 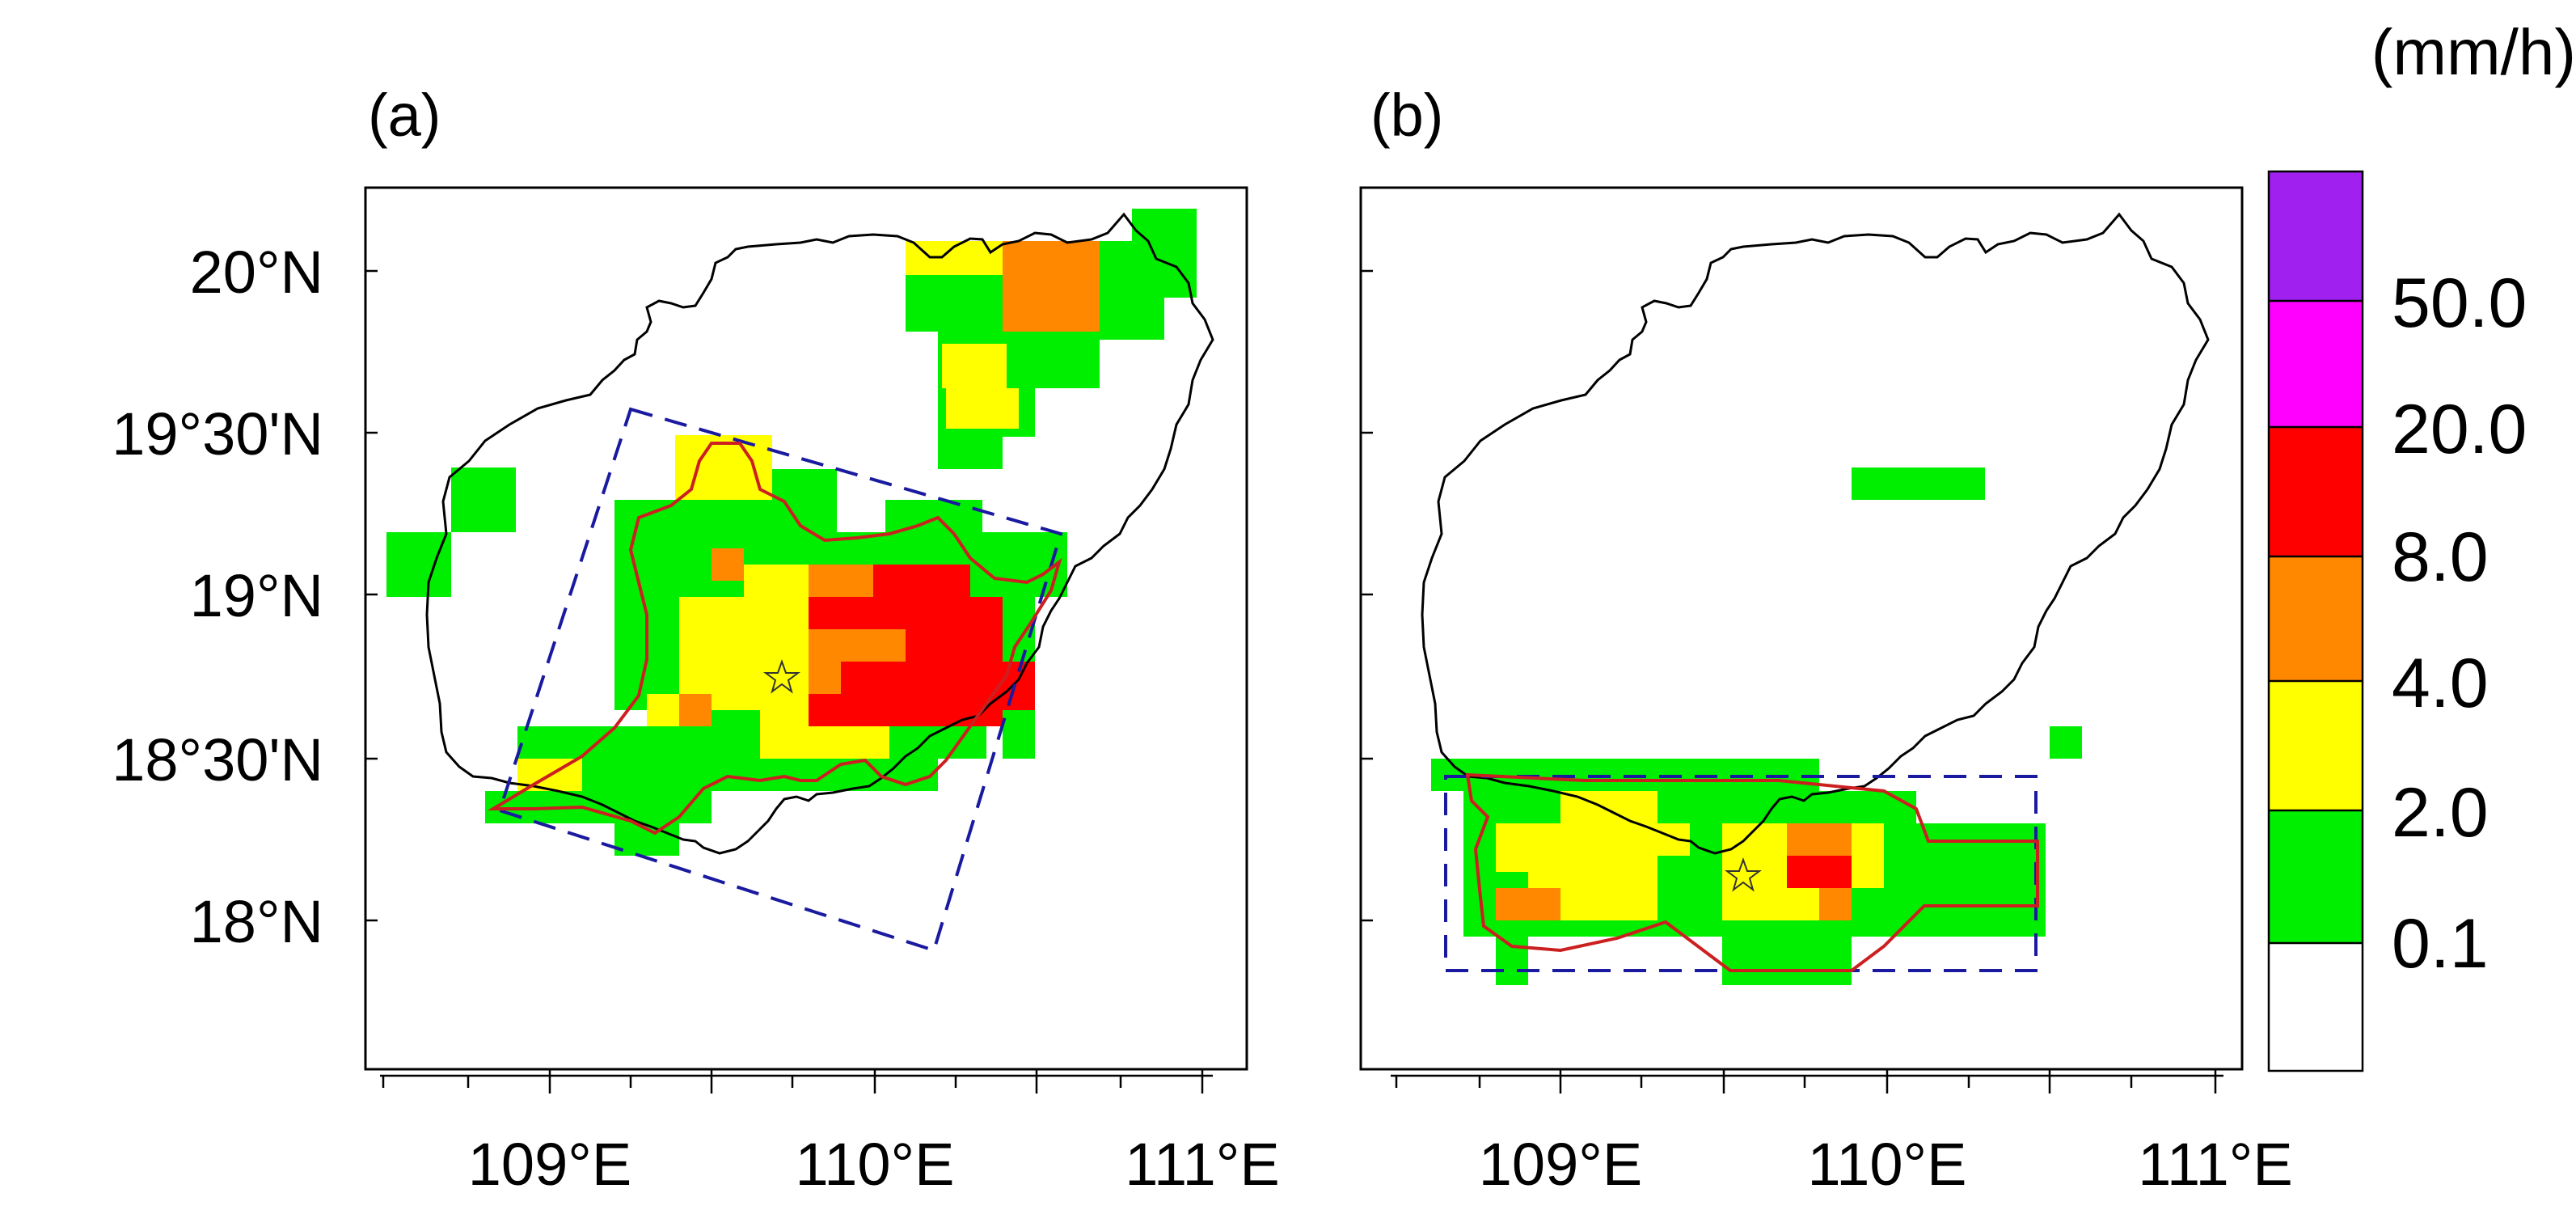 I want to click on colorbar-label-20.0: 20.0, so click(x=2459, y=429).